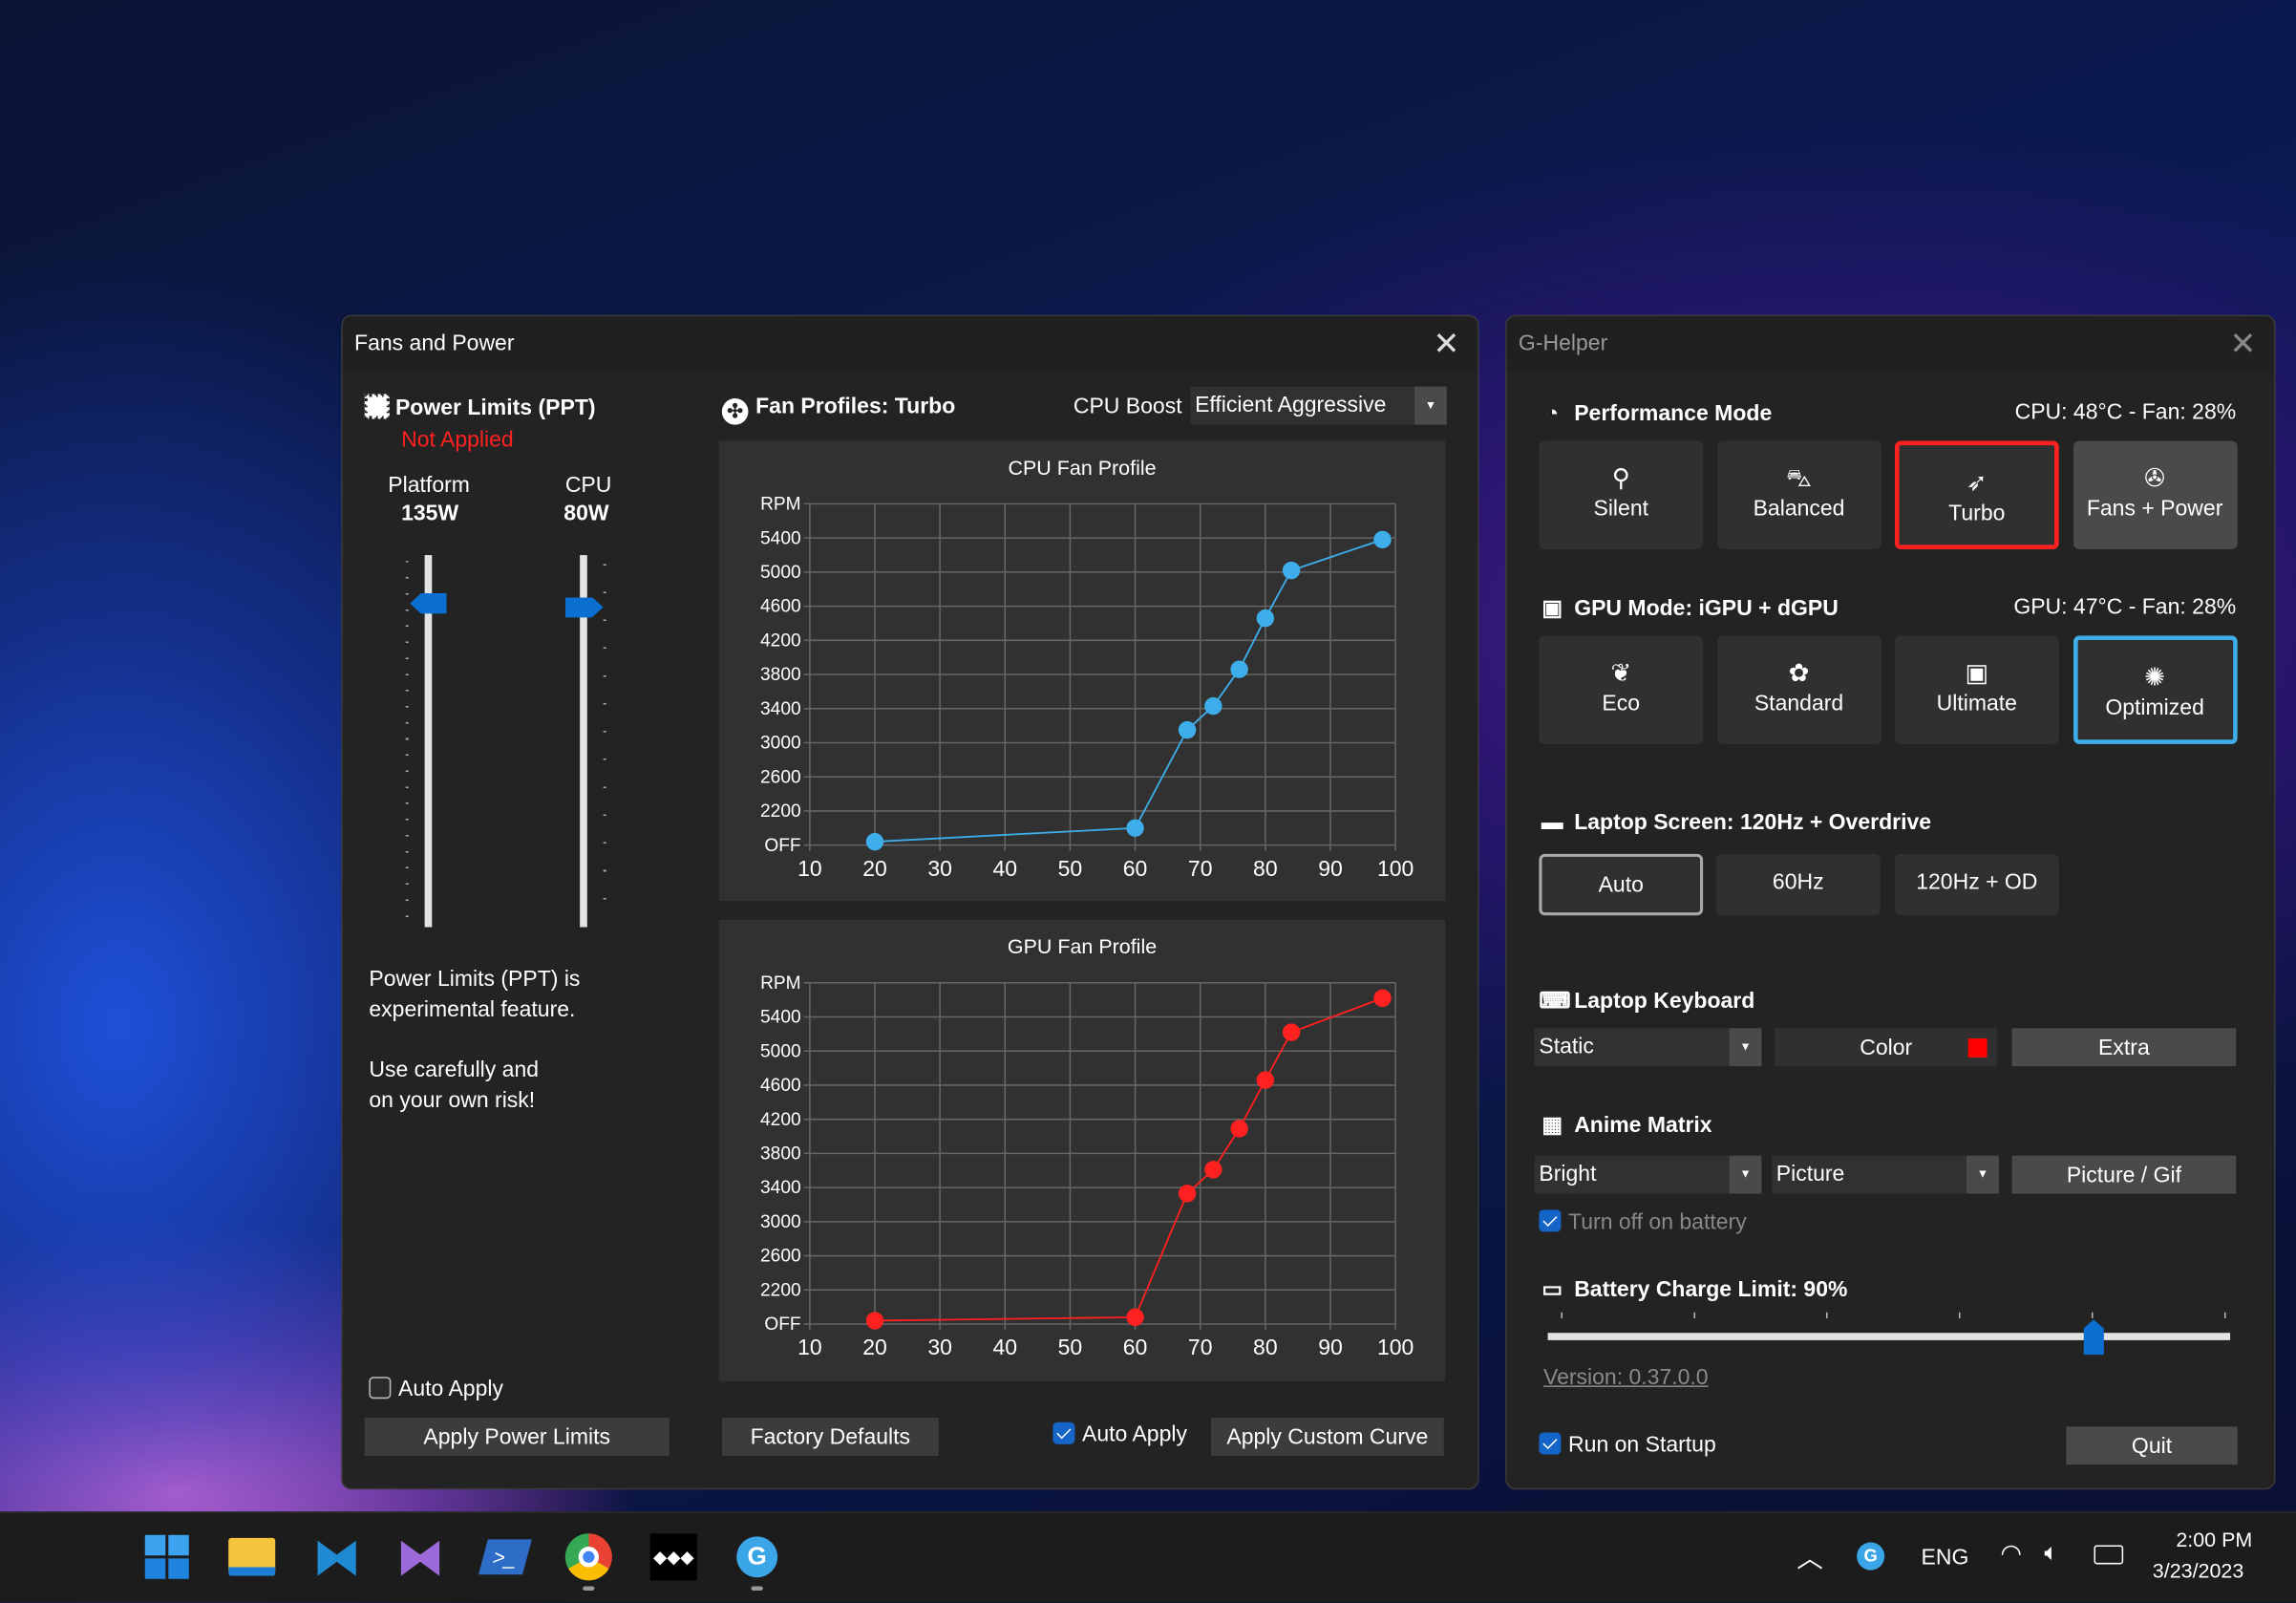 This screenshot has width=2296, height=1603. What do you see at coordinates (780, 505) in the screenshot?
I see `y-tick-label: RPM` at bounding box center [780, 505].